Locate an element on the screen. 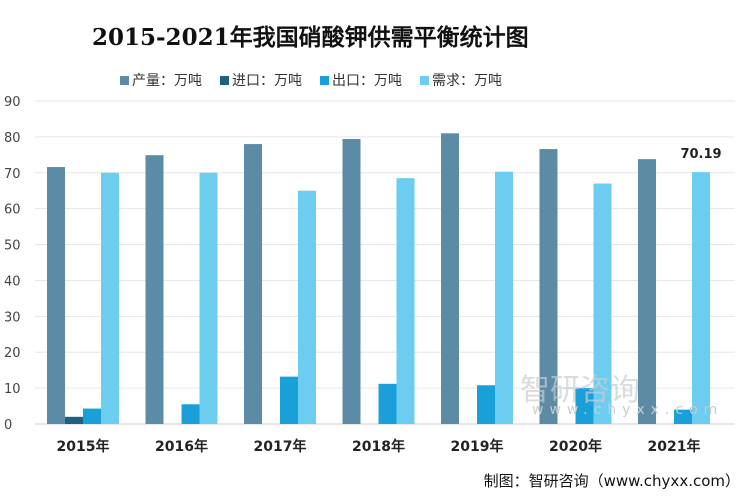 This screenshot has height=500, width=750. legend-item: 需求：万吨 is located at coordinates (461, 80).